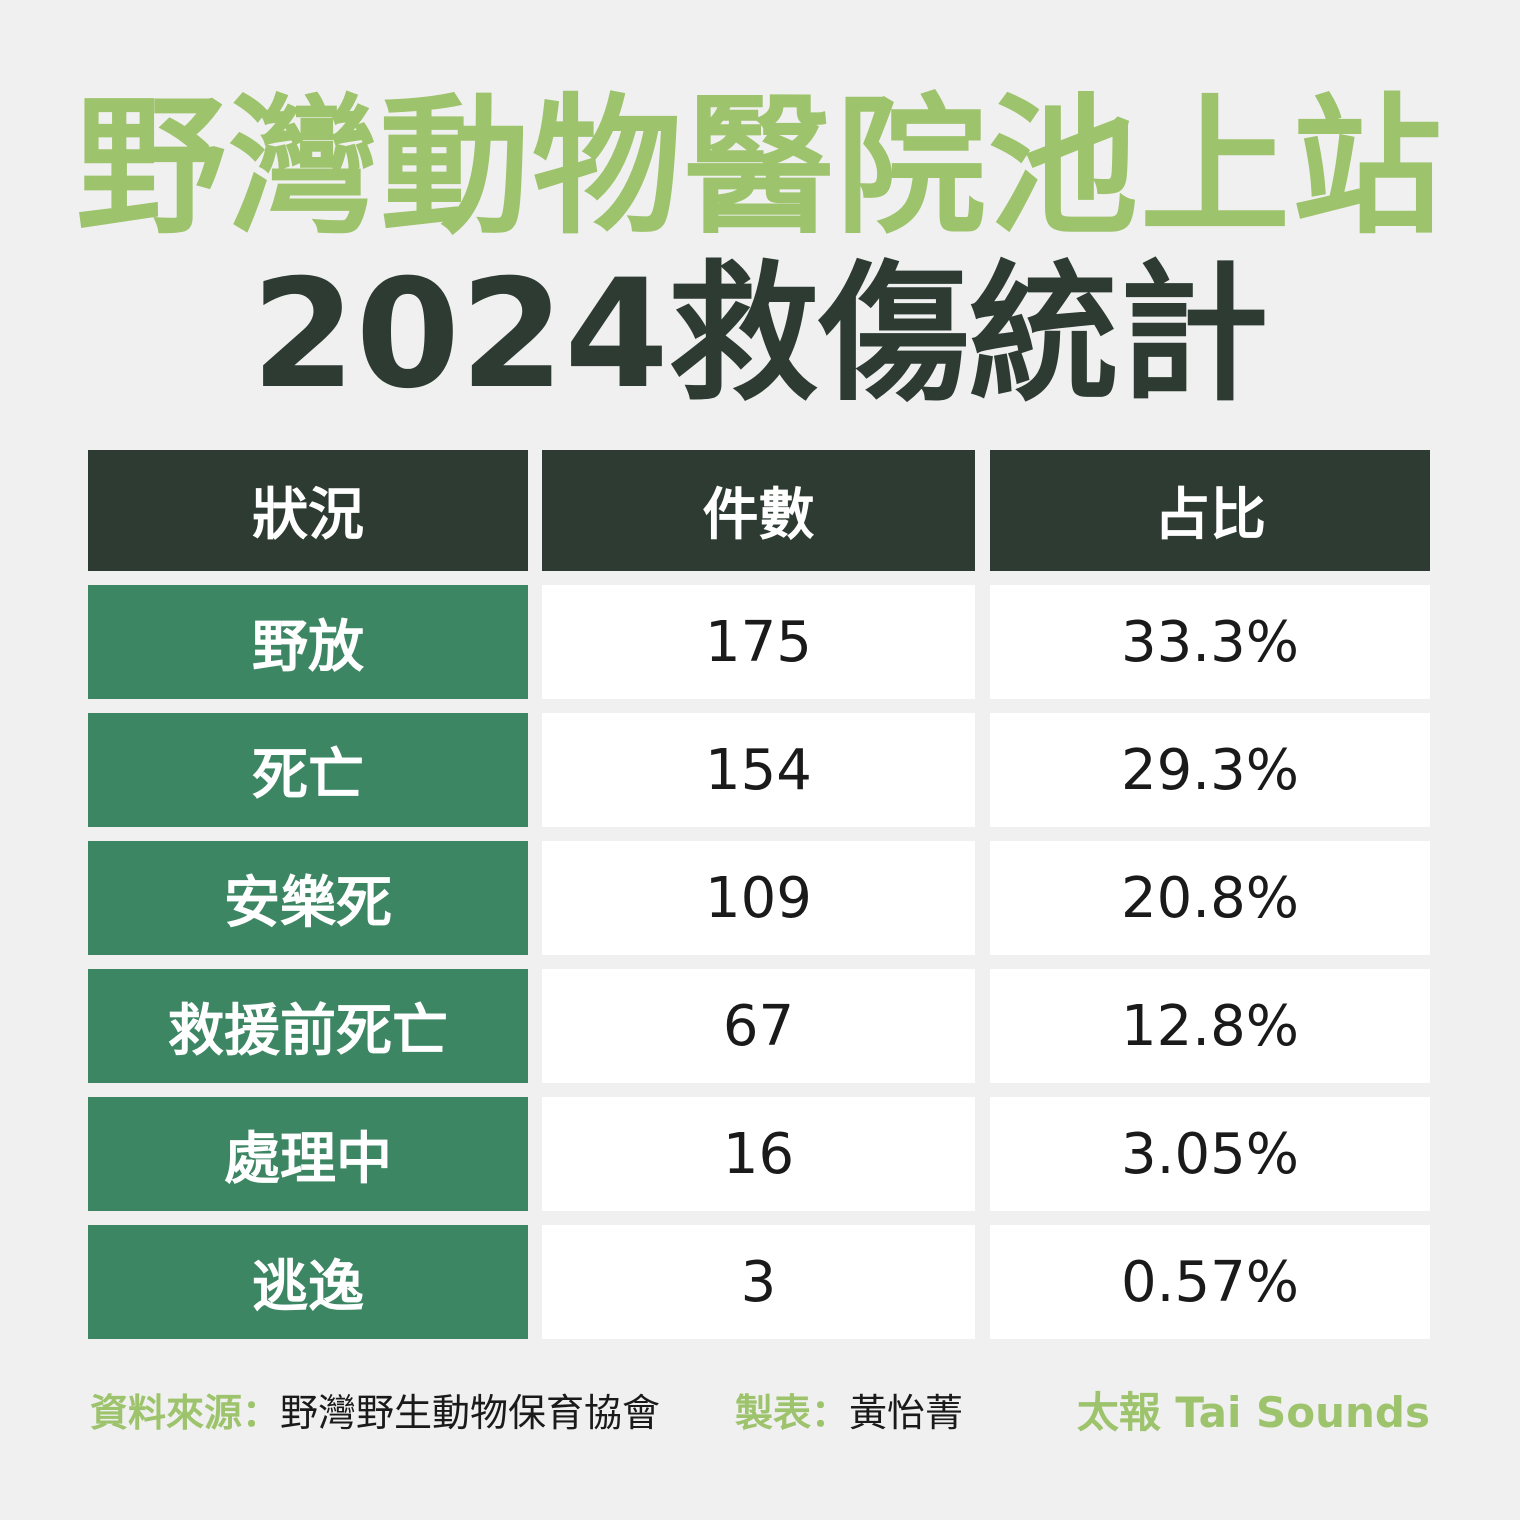  What do you see at coordinates (308, 1026) in the screenshot?
I see `row-label-cell: 救援前死亡` at bounding box center [308, 1026].